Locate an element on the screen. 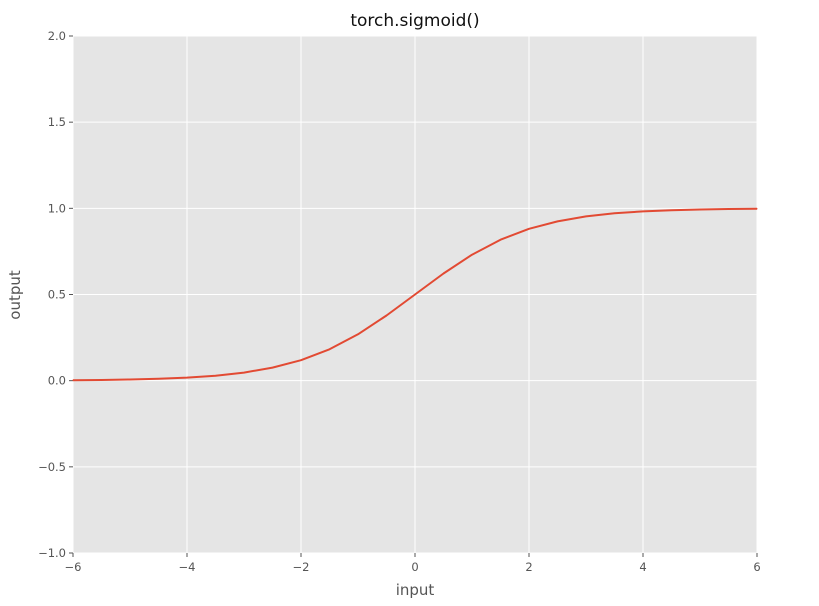 The height and width of the screenshot is (606, 819). x-axis-label: input is located at coordinates (415, 590).